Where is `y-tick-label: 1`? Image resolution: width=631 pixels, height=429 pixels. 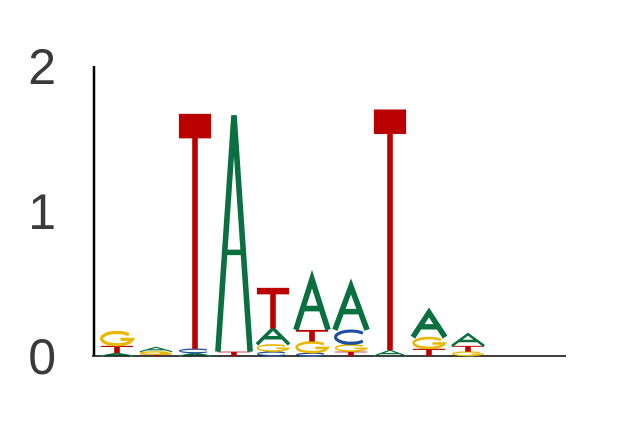
y-tick-label: 1 is located at coordinates (42, 212).